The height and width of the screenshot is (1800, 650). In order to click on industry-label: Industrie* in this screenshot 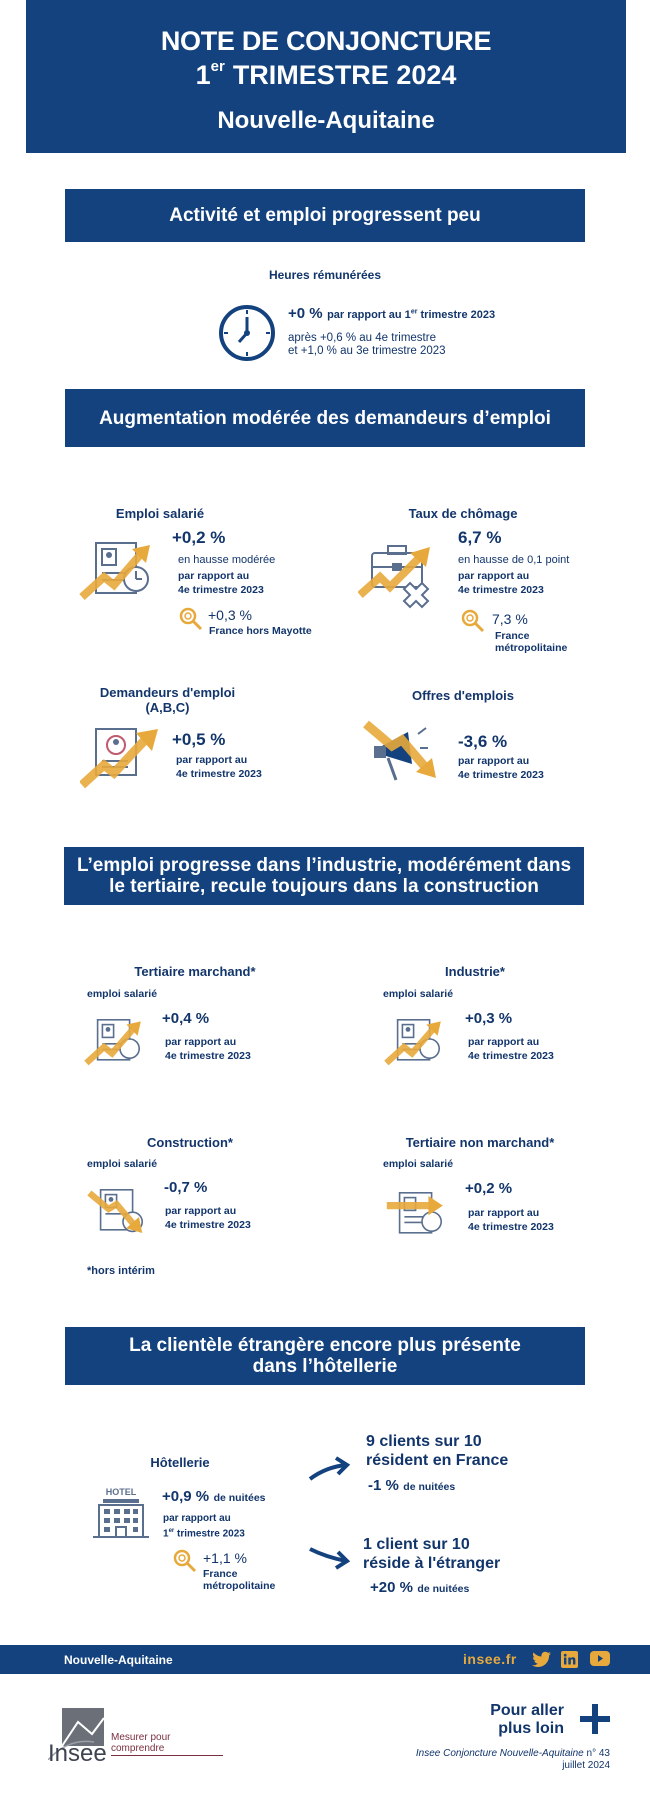, I will do `click(475, 971)`.